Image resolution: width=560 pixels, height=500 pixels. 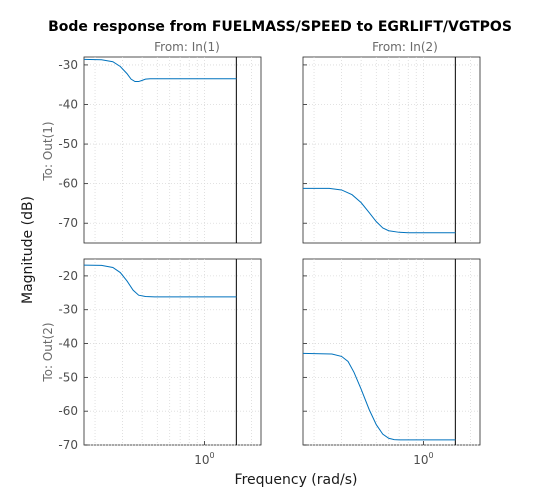 I want to click on panel-out1-in1: -30 -40 -50 -60 -70, so click(x=160, y=150).